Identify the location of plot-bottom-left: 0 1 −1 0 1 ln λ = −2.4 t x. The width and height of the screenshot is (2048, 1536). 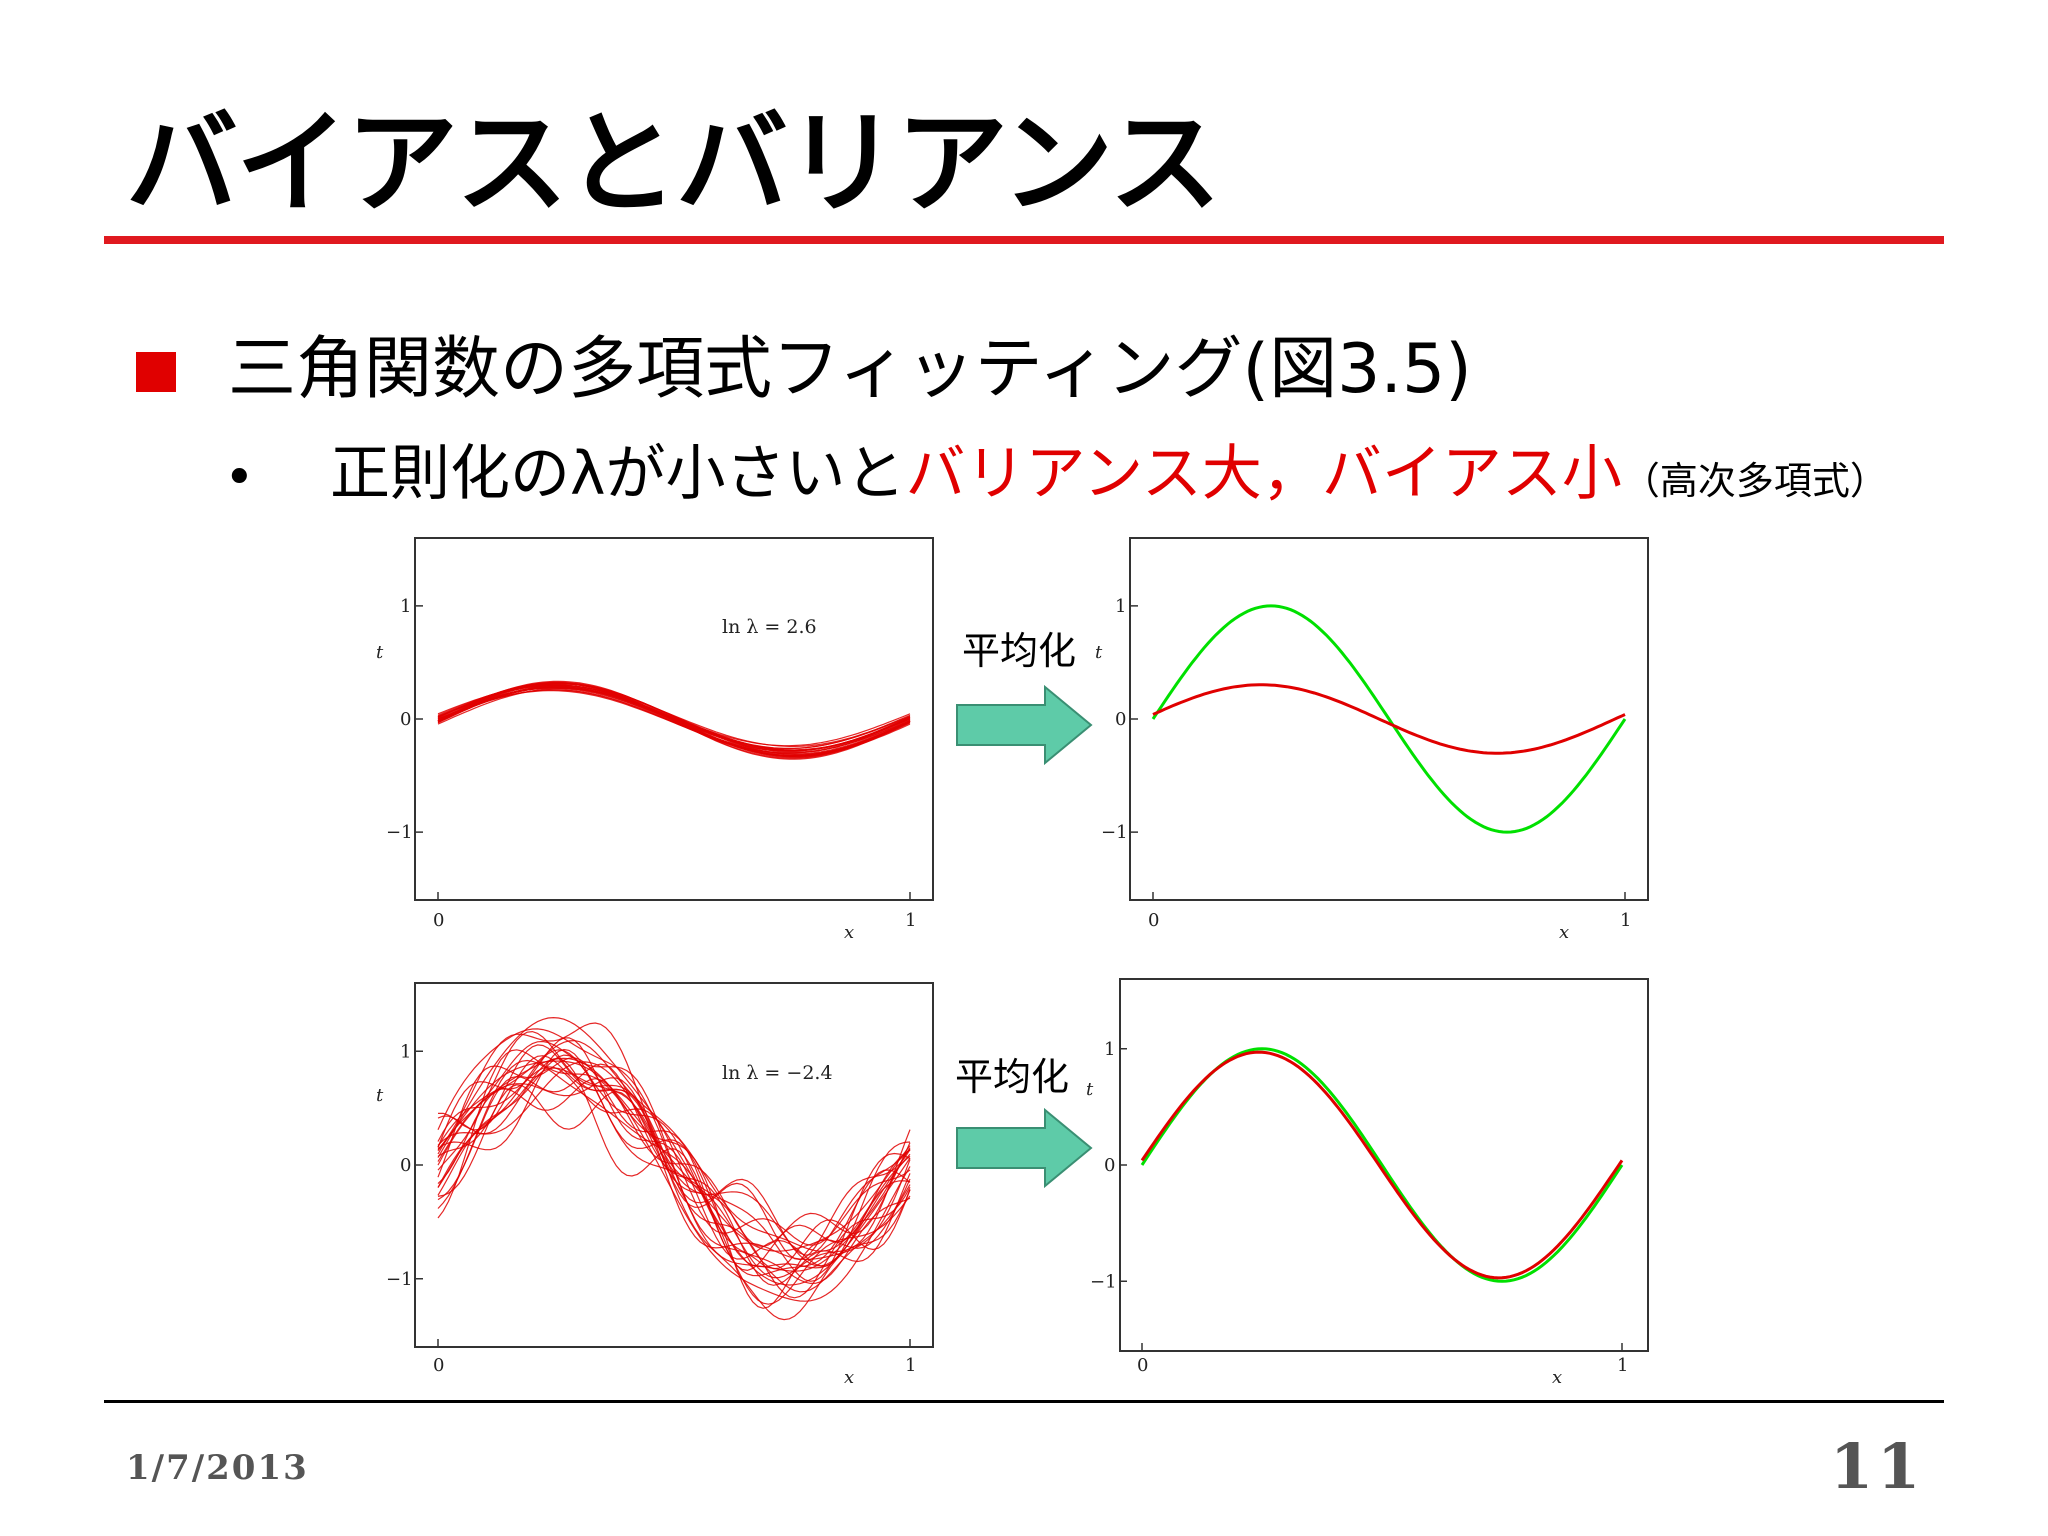
(655, 1185).